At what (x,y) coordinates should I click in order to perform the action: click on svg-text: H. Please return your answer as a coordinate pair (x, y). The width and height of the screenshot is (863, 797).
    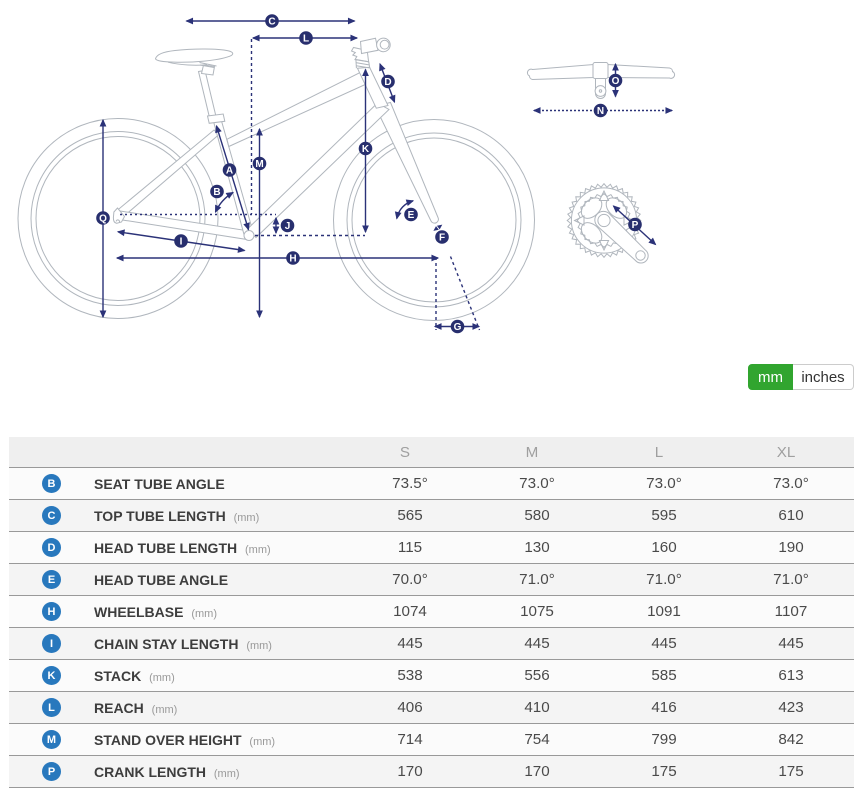
    Looking at the image, I should click on (292, 259).